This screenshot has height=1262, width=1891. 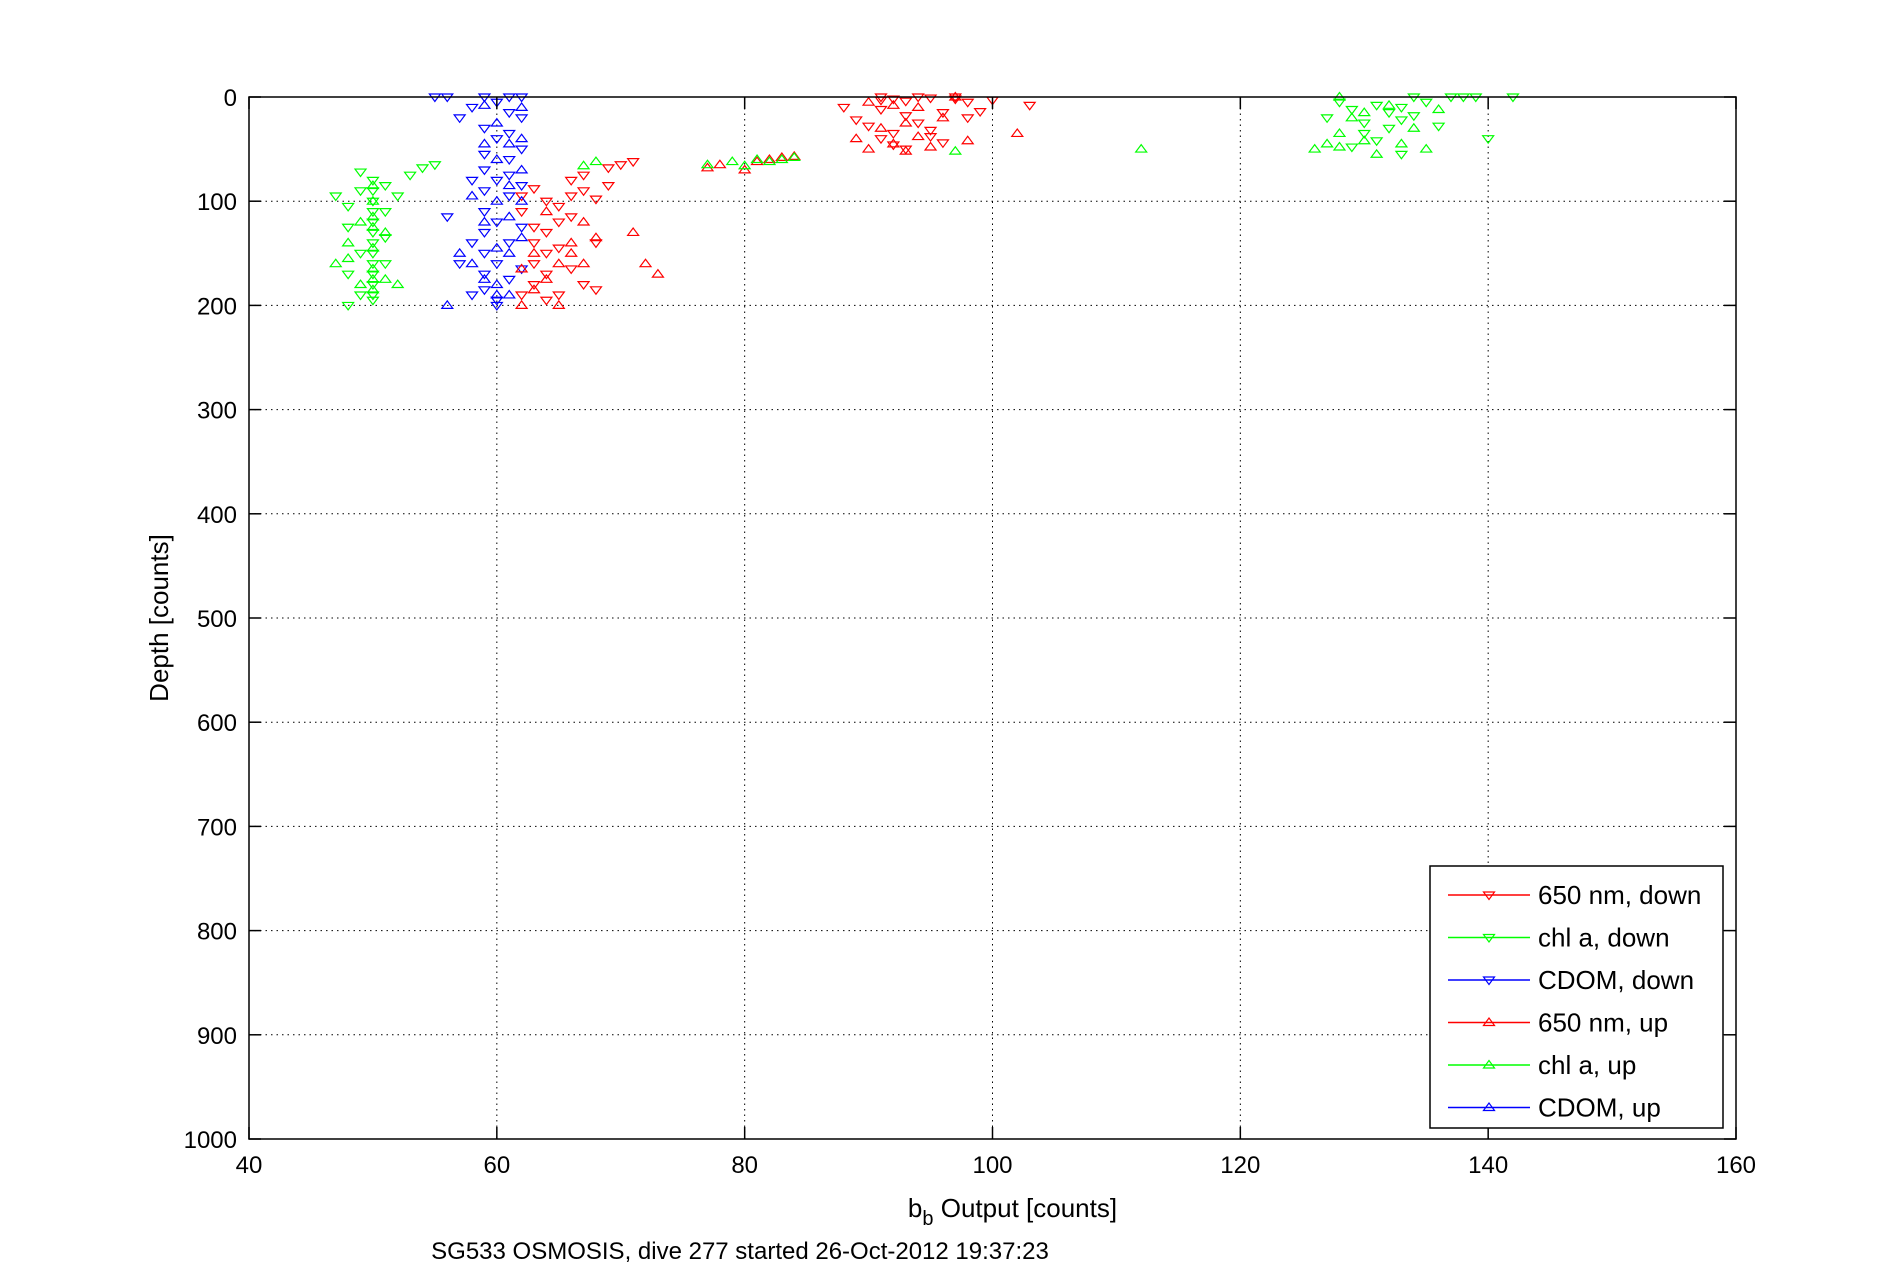 What do you see at coordinates (217, 515) in the screenshot?
I see `y-tick-label: 400` at bounding box center [217, 515].